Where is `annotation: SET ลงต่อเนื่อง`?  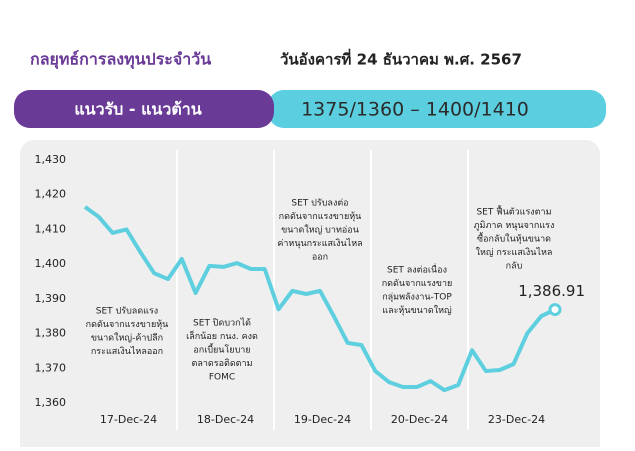
annotation: SET ลงต่อเนื่อง is located at coordinates (417, 269).